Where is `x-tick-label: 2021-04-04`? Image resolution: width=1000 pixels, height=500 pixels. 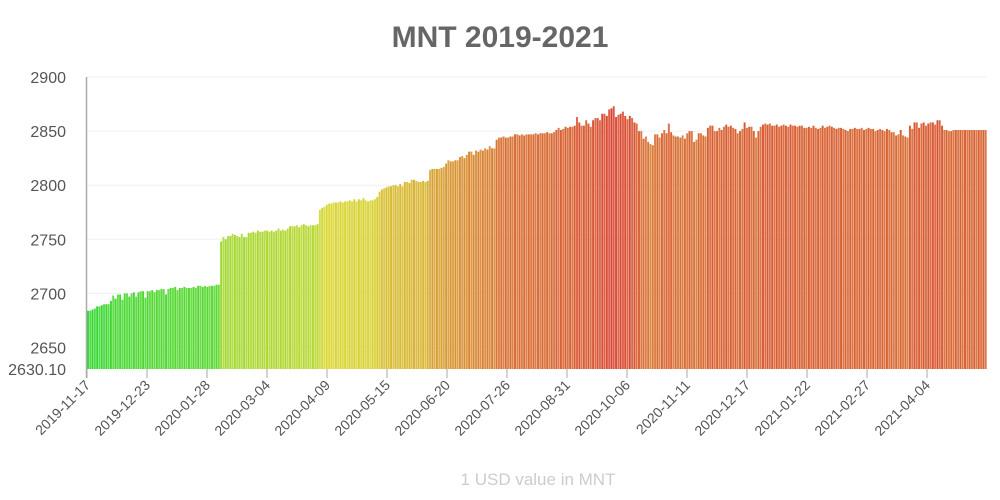
x-tick-label: 2021-04-04 is located at coordinates (902, 408).